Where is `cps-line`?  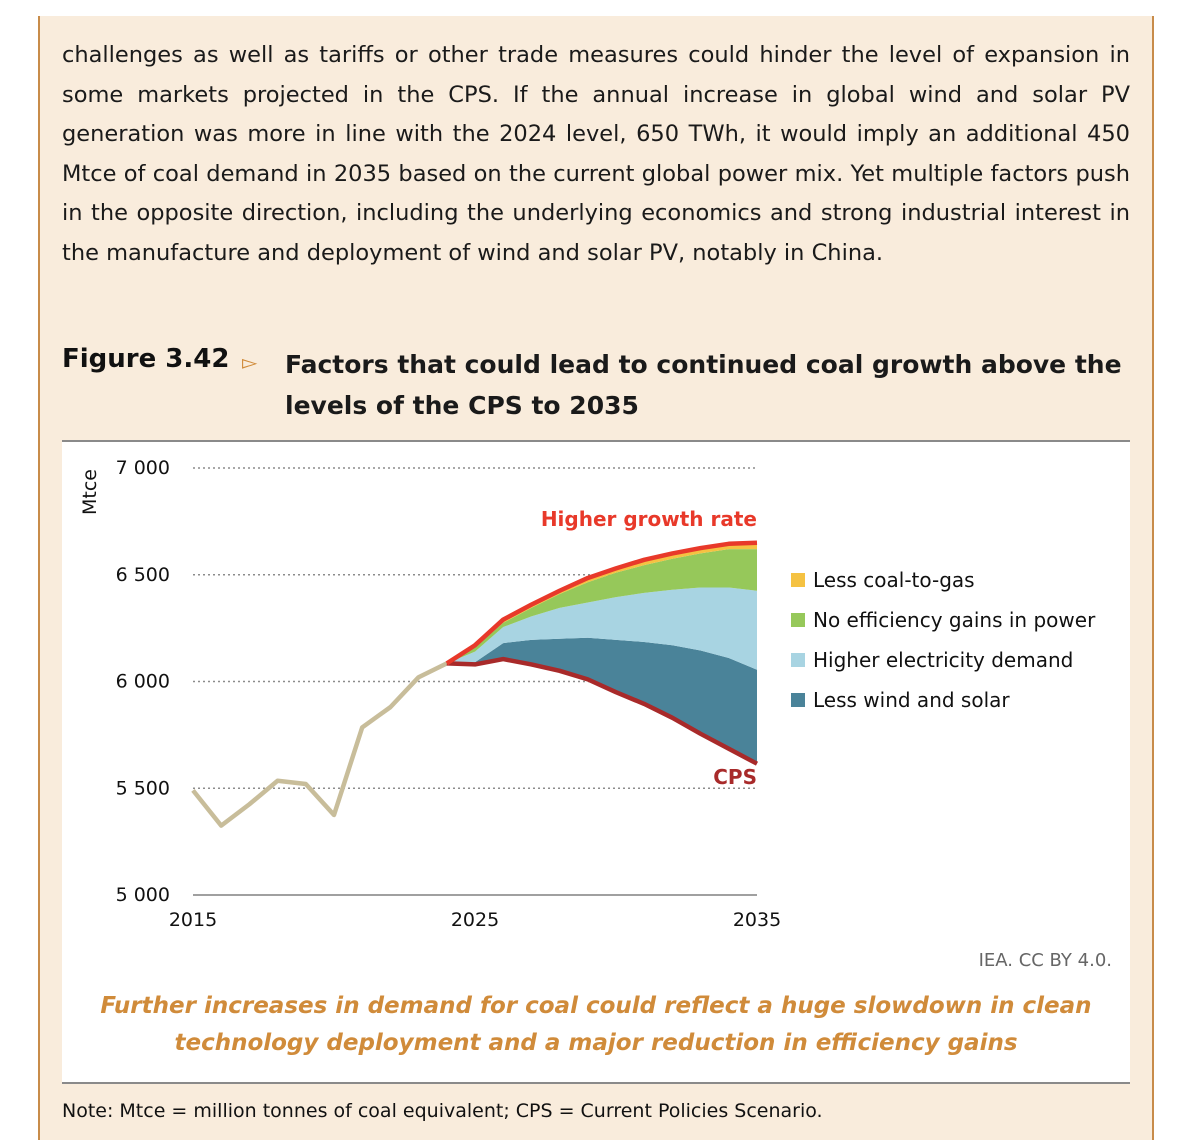 cps-line is located at coordinates (602, 711).